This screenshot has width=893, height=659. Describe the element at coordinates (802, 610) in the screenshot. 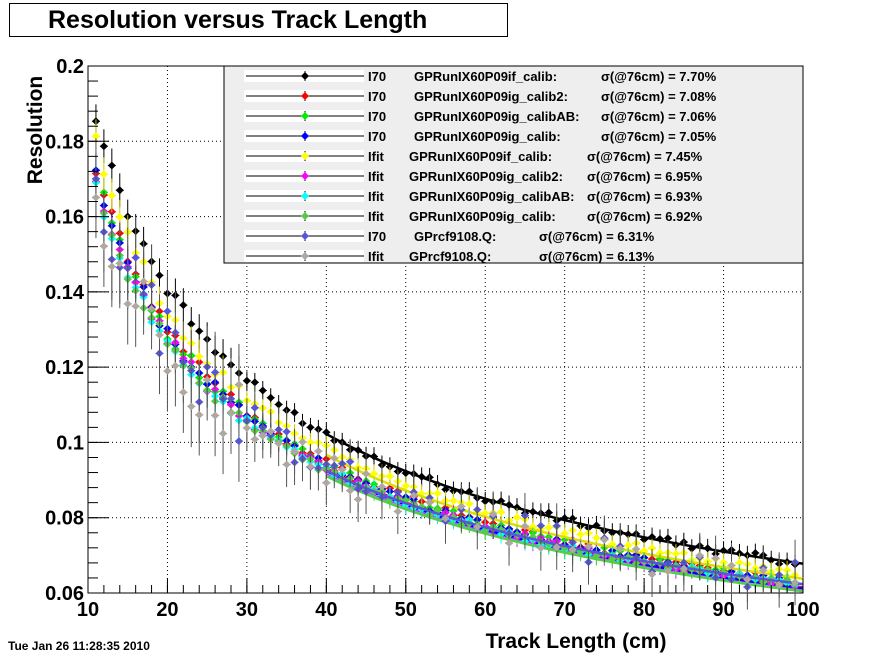

I see `x-tick-label: 100` at that location.